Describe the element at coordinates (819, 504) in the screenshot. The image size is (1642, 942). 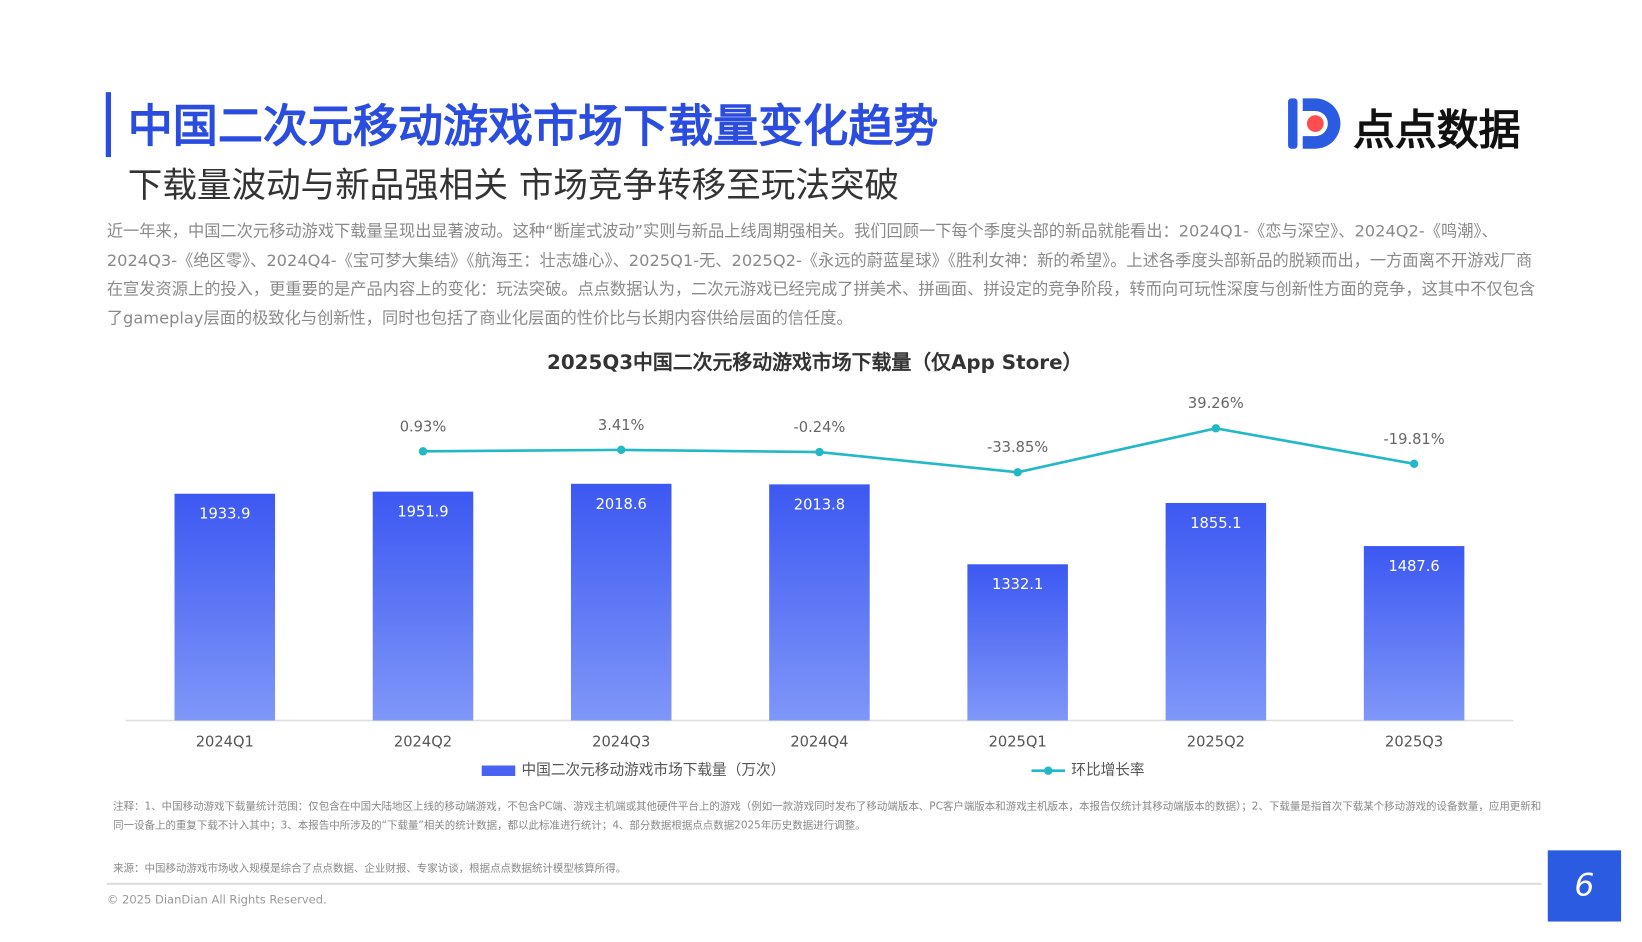
I see `bar-value-label: 2013.8` at that location.